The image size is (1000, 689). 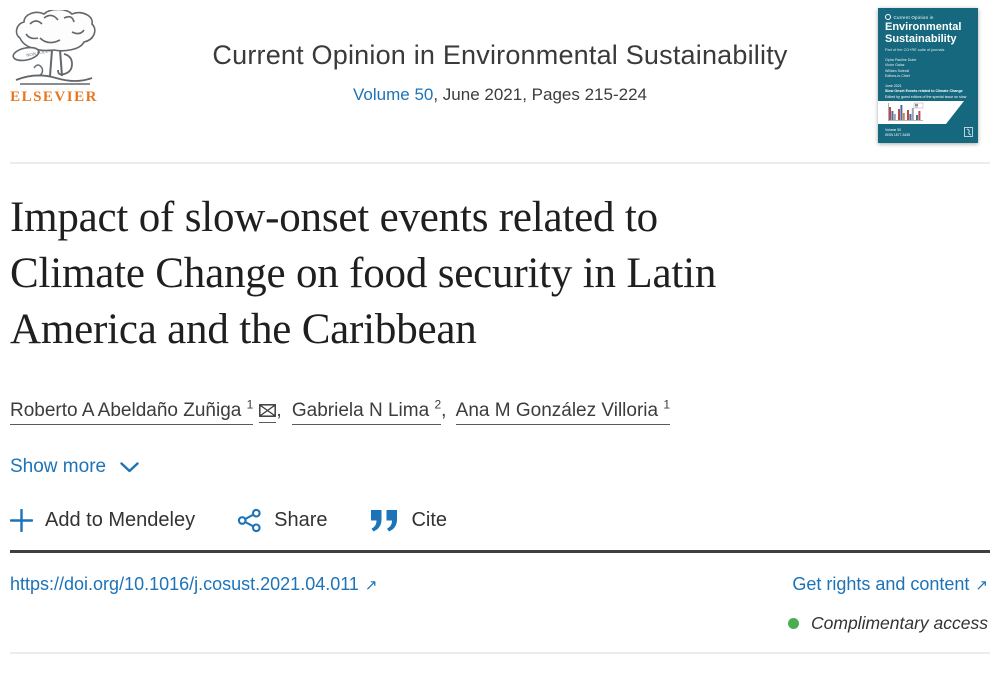 What do you see at coordinates (899, 623) in the screenshot?
I see `access-status-label: Complimentary access` at bounding box center [899, 623].